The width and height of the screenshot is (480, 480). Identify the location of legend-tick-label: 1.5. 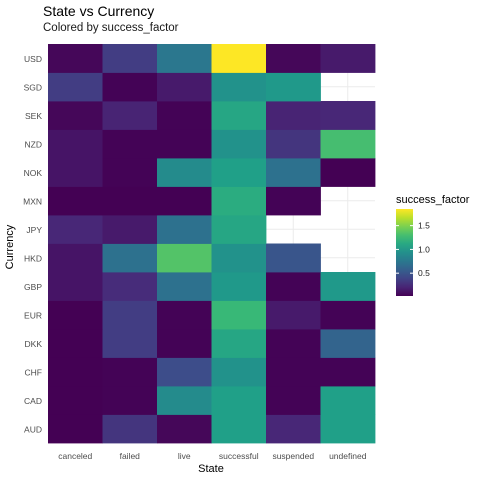
(424, 226).